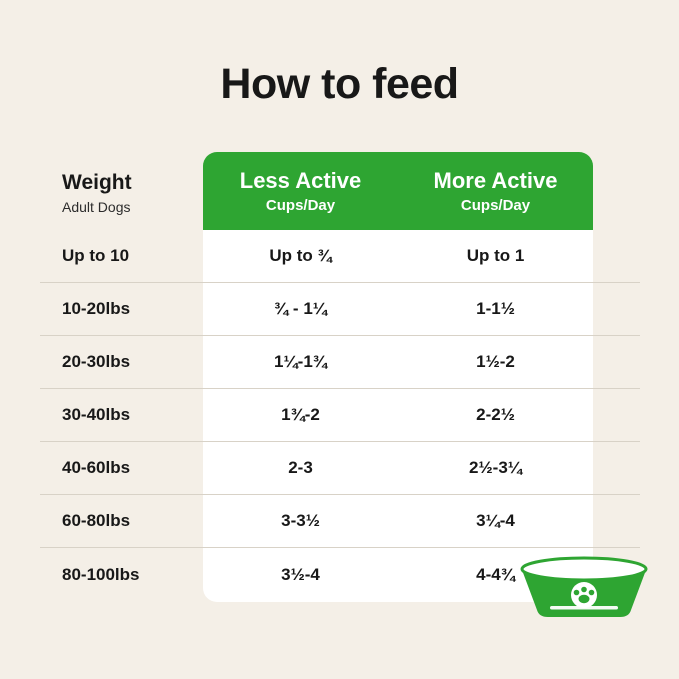 The width and height of the screenshot is (679, 679). Describe the element at coordinates (101, 574) in the screenshot. I see `weight-cell: 80-100lbs` at that location.